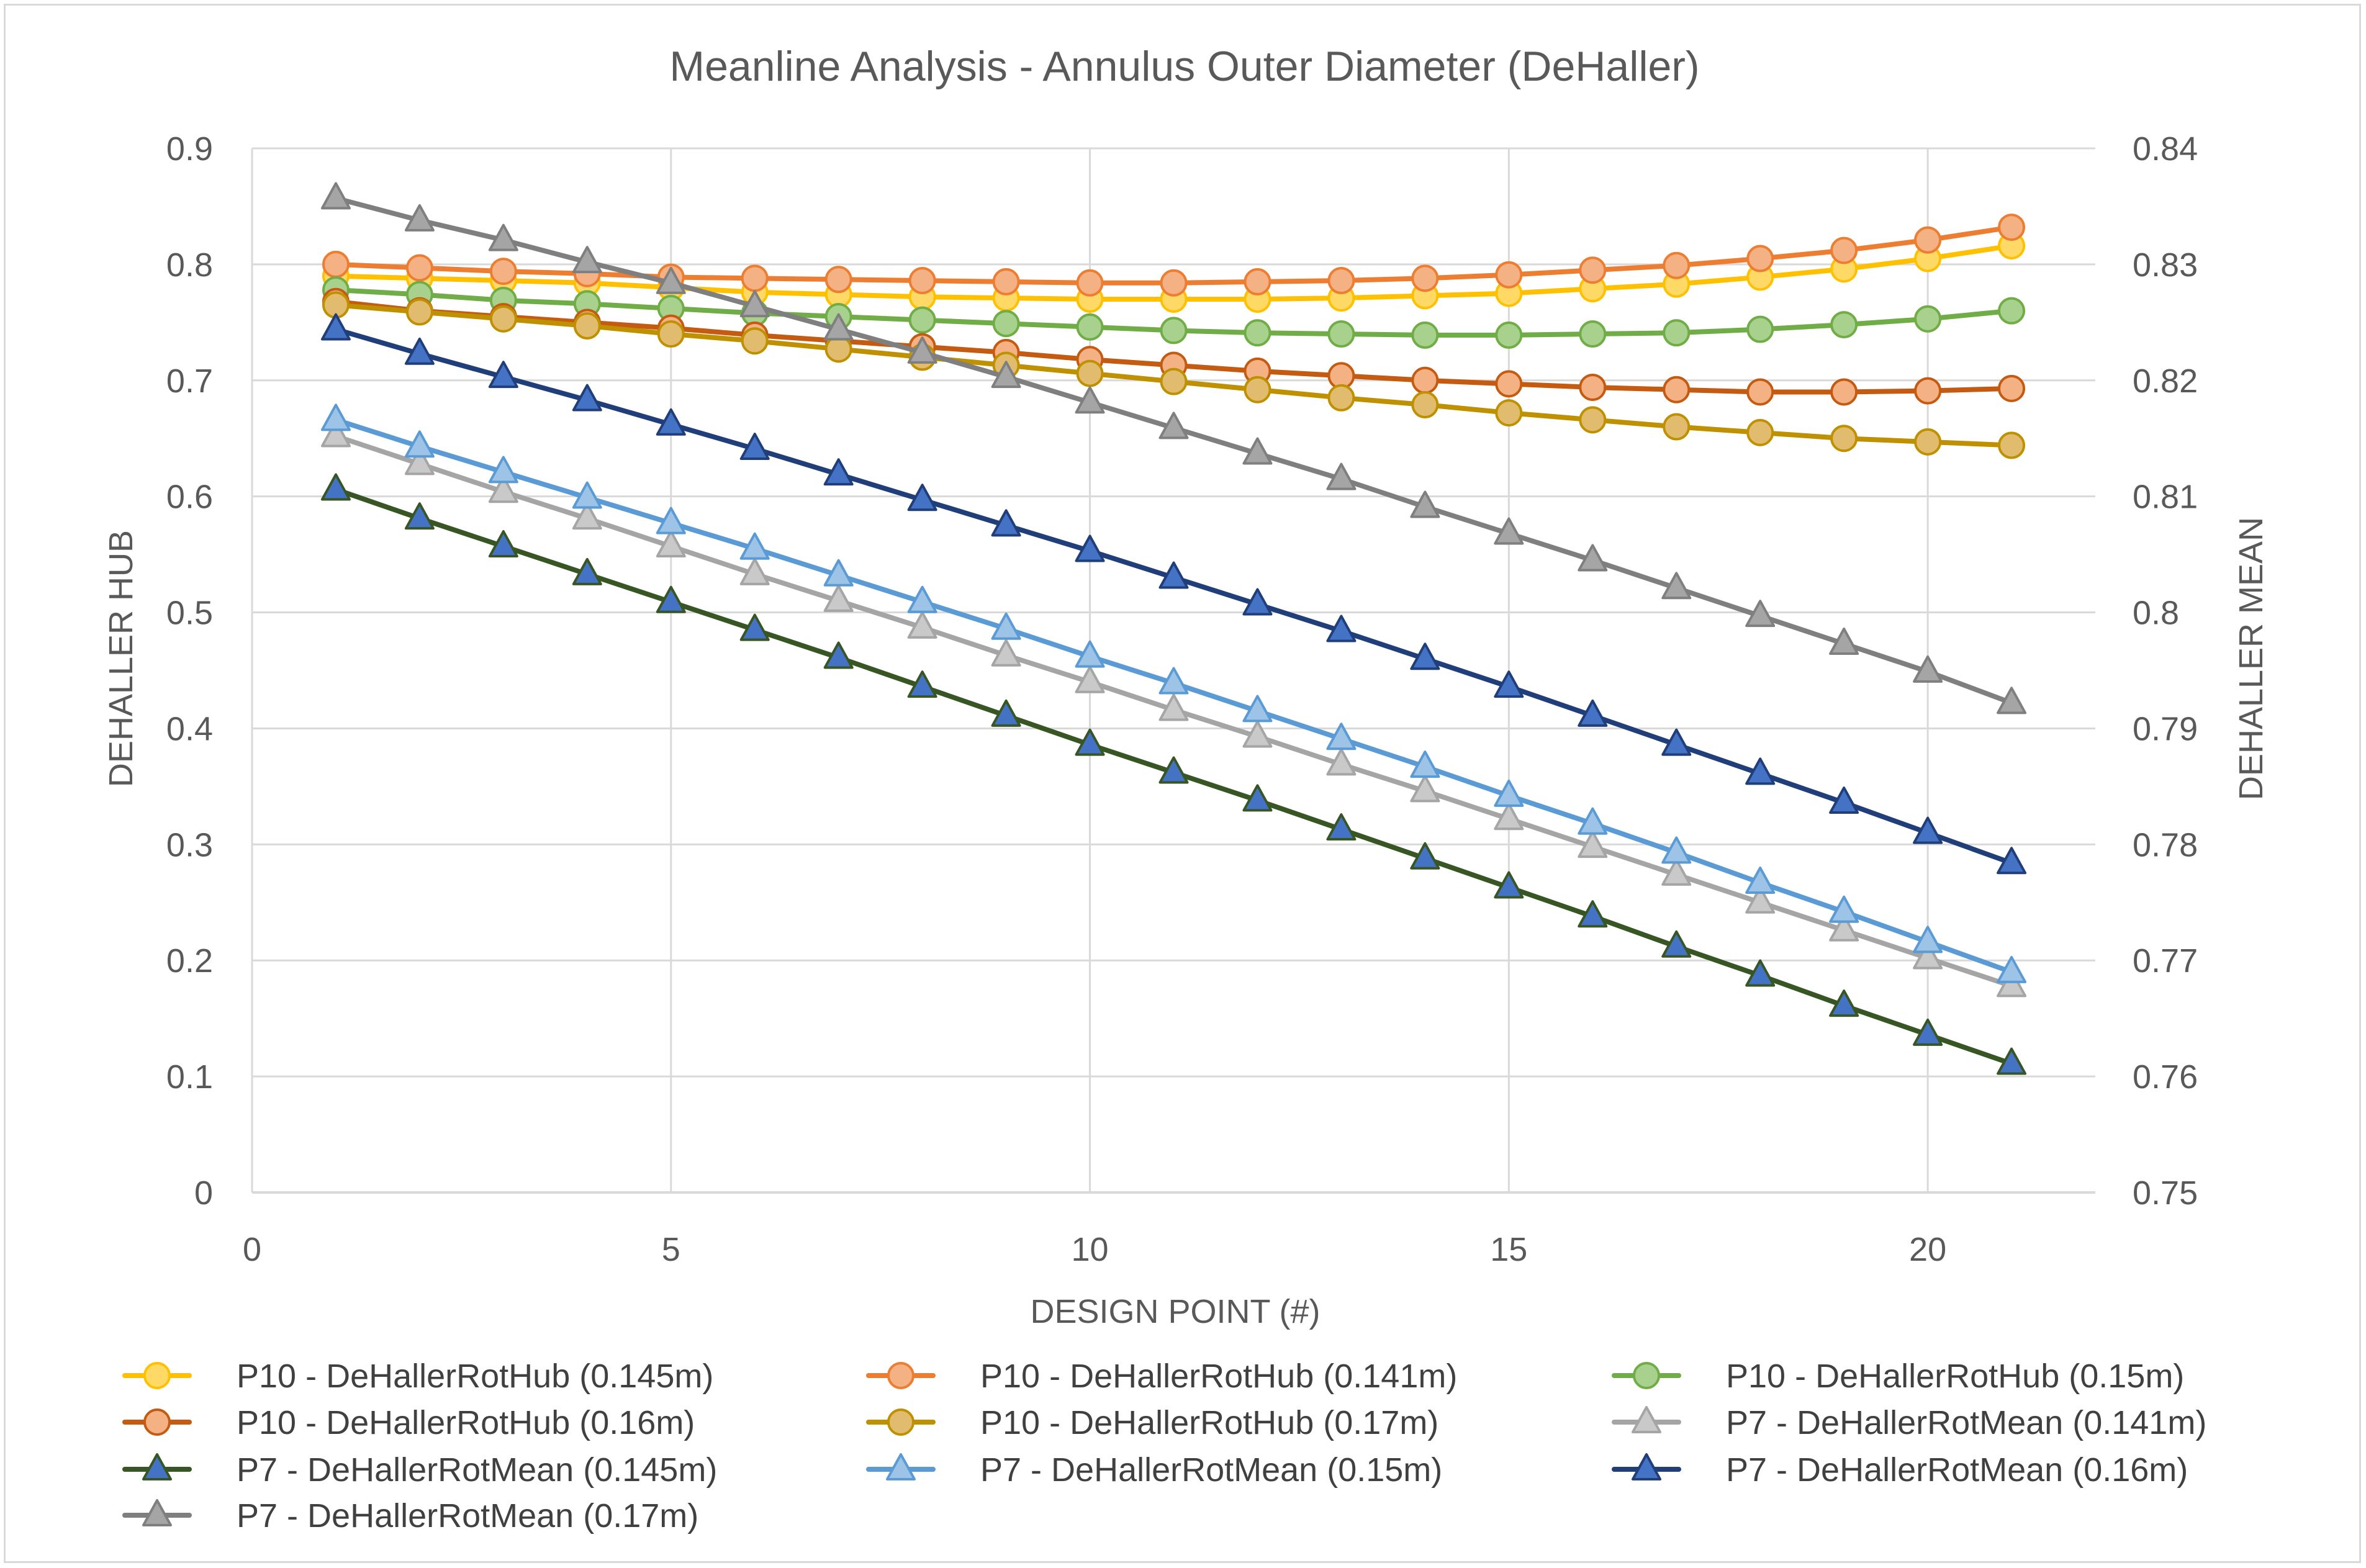  I want to click on legend-item: P7 - DeHallerRotMean (0.16m), so click(1900, 1470).